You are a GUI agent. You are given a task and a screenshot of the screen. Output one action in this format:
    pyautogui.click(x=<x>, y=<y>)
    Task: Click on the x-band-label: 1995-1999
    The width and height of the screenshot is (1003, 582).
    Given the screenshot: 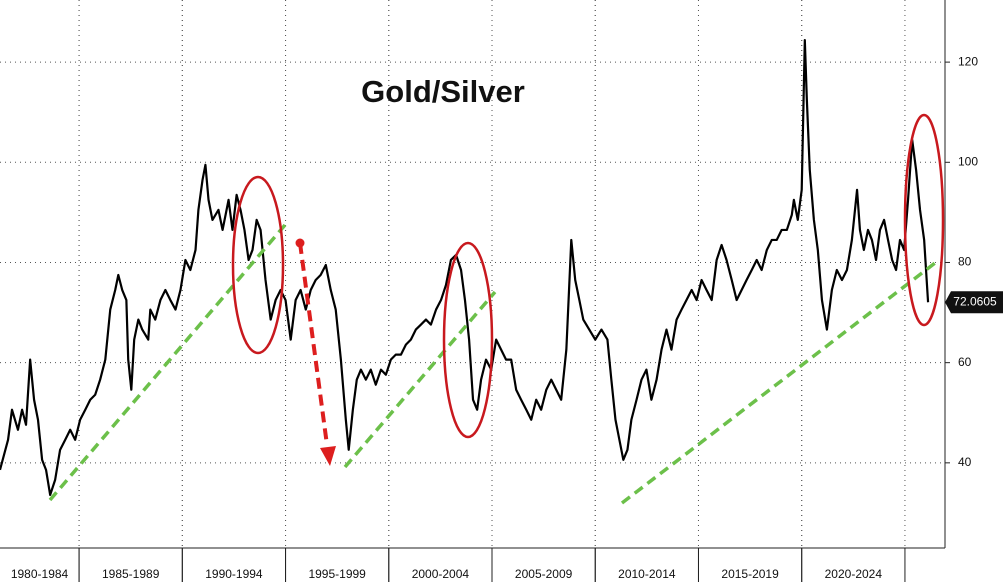 What is the action you would take?
    pyautogui.click(x=337, y=574)
    